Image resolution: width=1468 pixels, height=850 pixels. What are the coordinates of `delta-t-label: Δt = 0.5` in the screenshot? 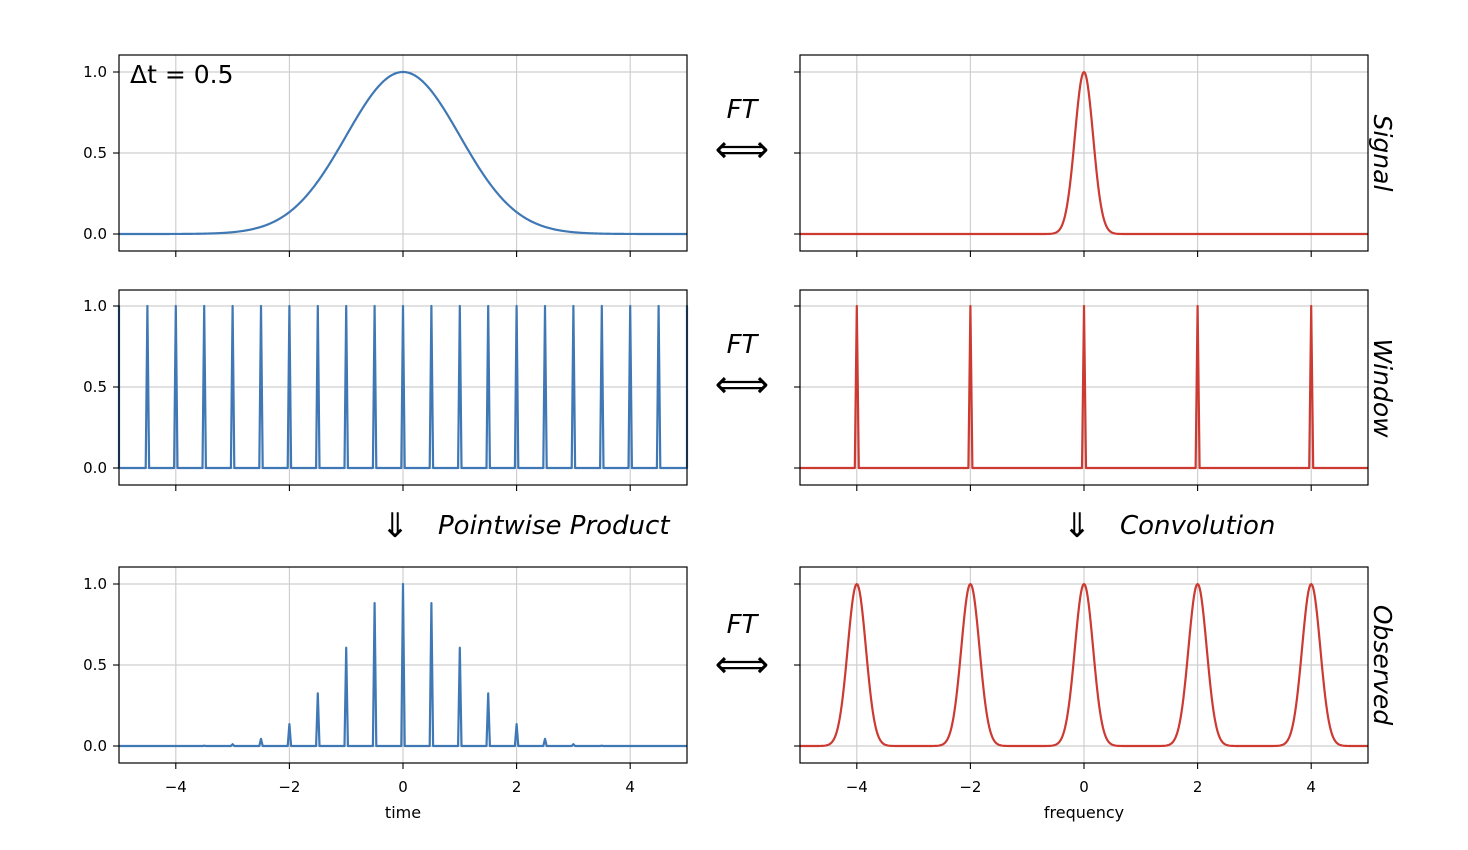 It's located at (182, 74).